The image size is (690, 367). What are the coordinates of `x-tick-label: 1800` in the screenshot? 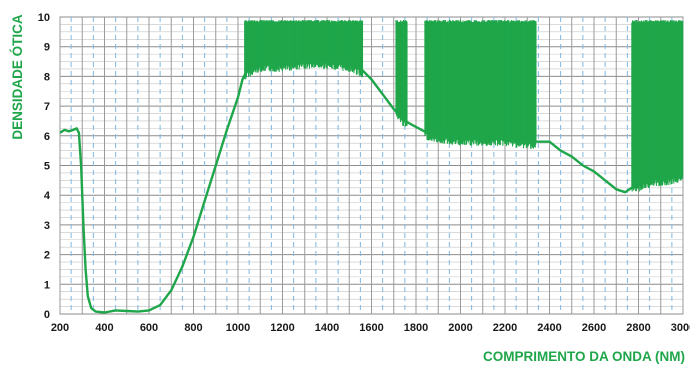 It's located at (416, 328).